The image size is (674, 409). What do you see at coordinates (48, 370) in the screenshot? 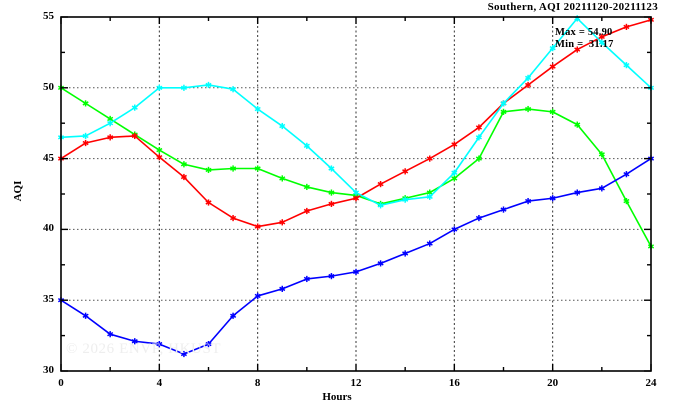
I see `y-tick-label: 30` at bounding box center [48, 370].